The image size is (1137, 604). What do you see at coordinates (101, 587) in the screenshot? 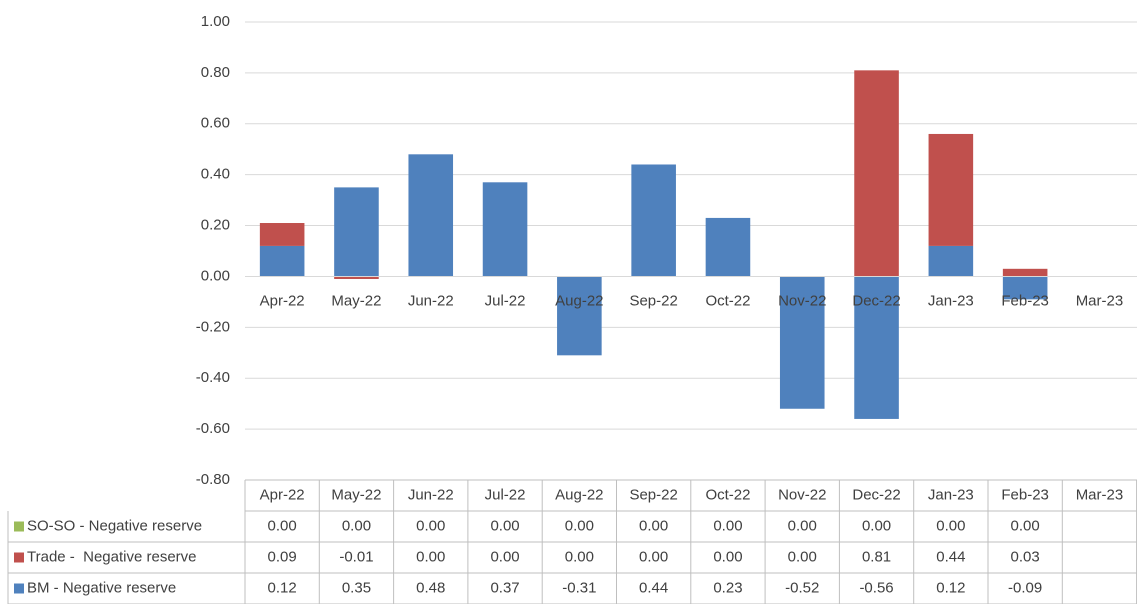
I see `legend-label: BM - Negative reserve` at bounding box center [101, 587].